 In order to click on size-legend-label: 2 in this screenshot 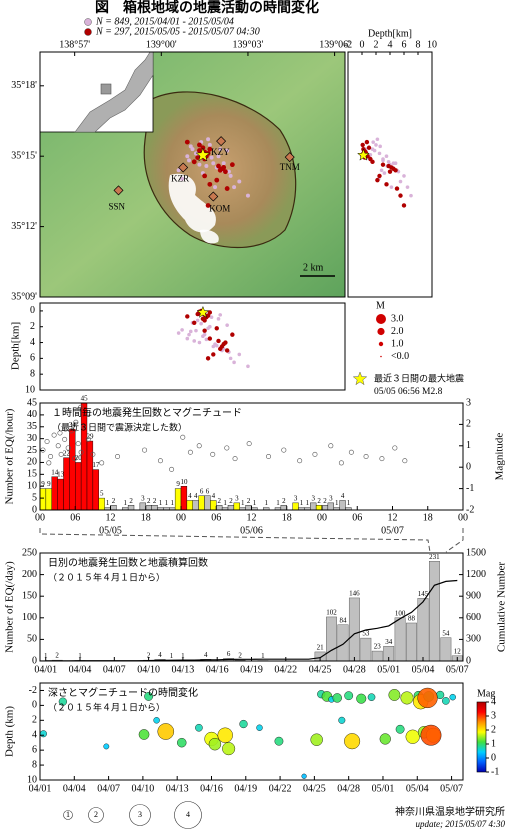, I will do `click(96, 814)`.